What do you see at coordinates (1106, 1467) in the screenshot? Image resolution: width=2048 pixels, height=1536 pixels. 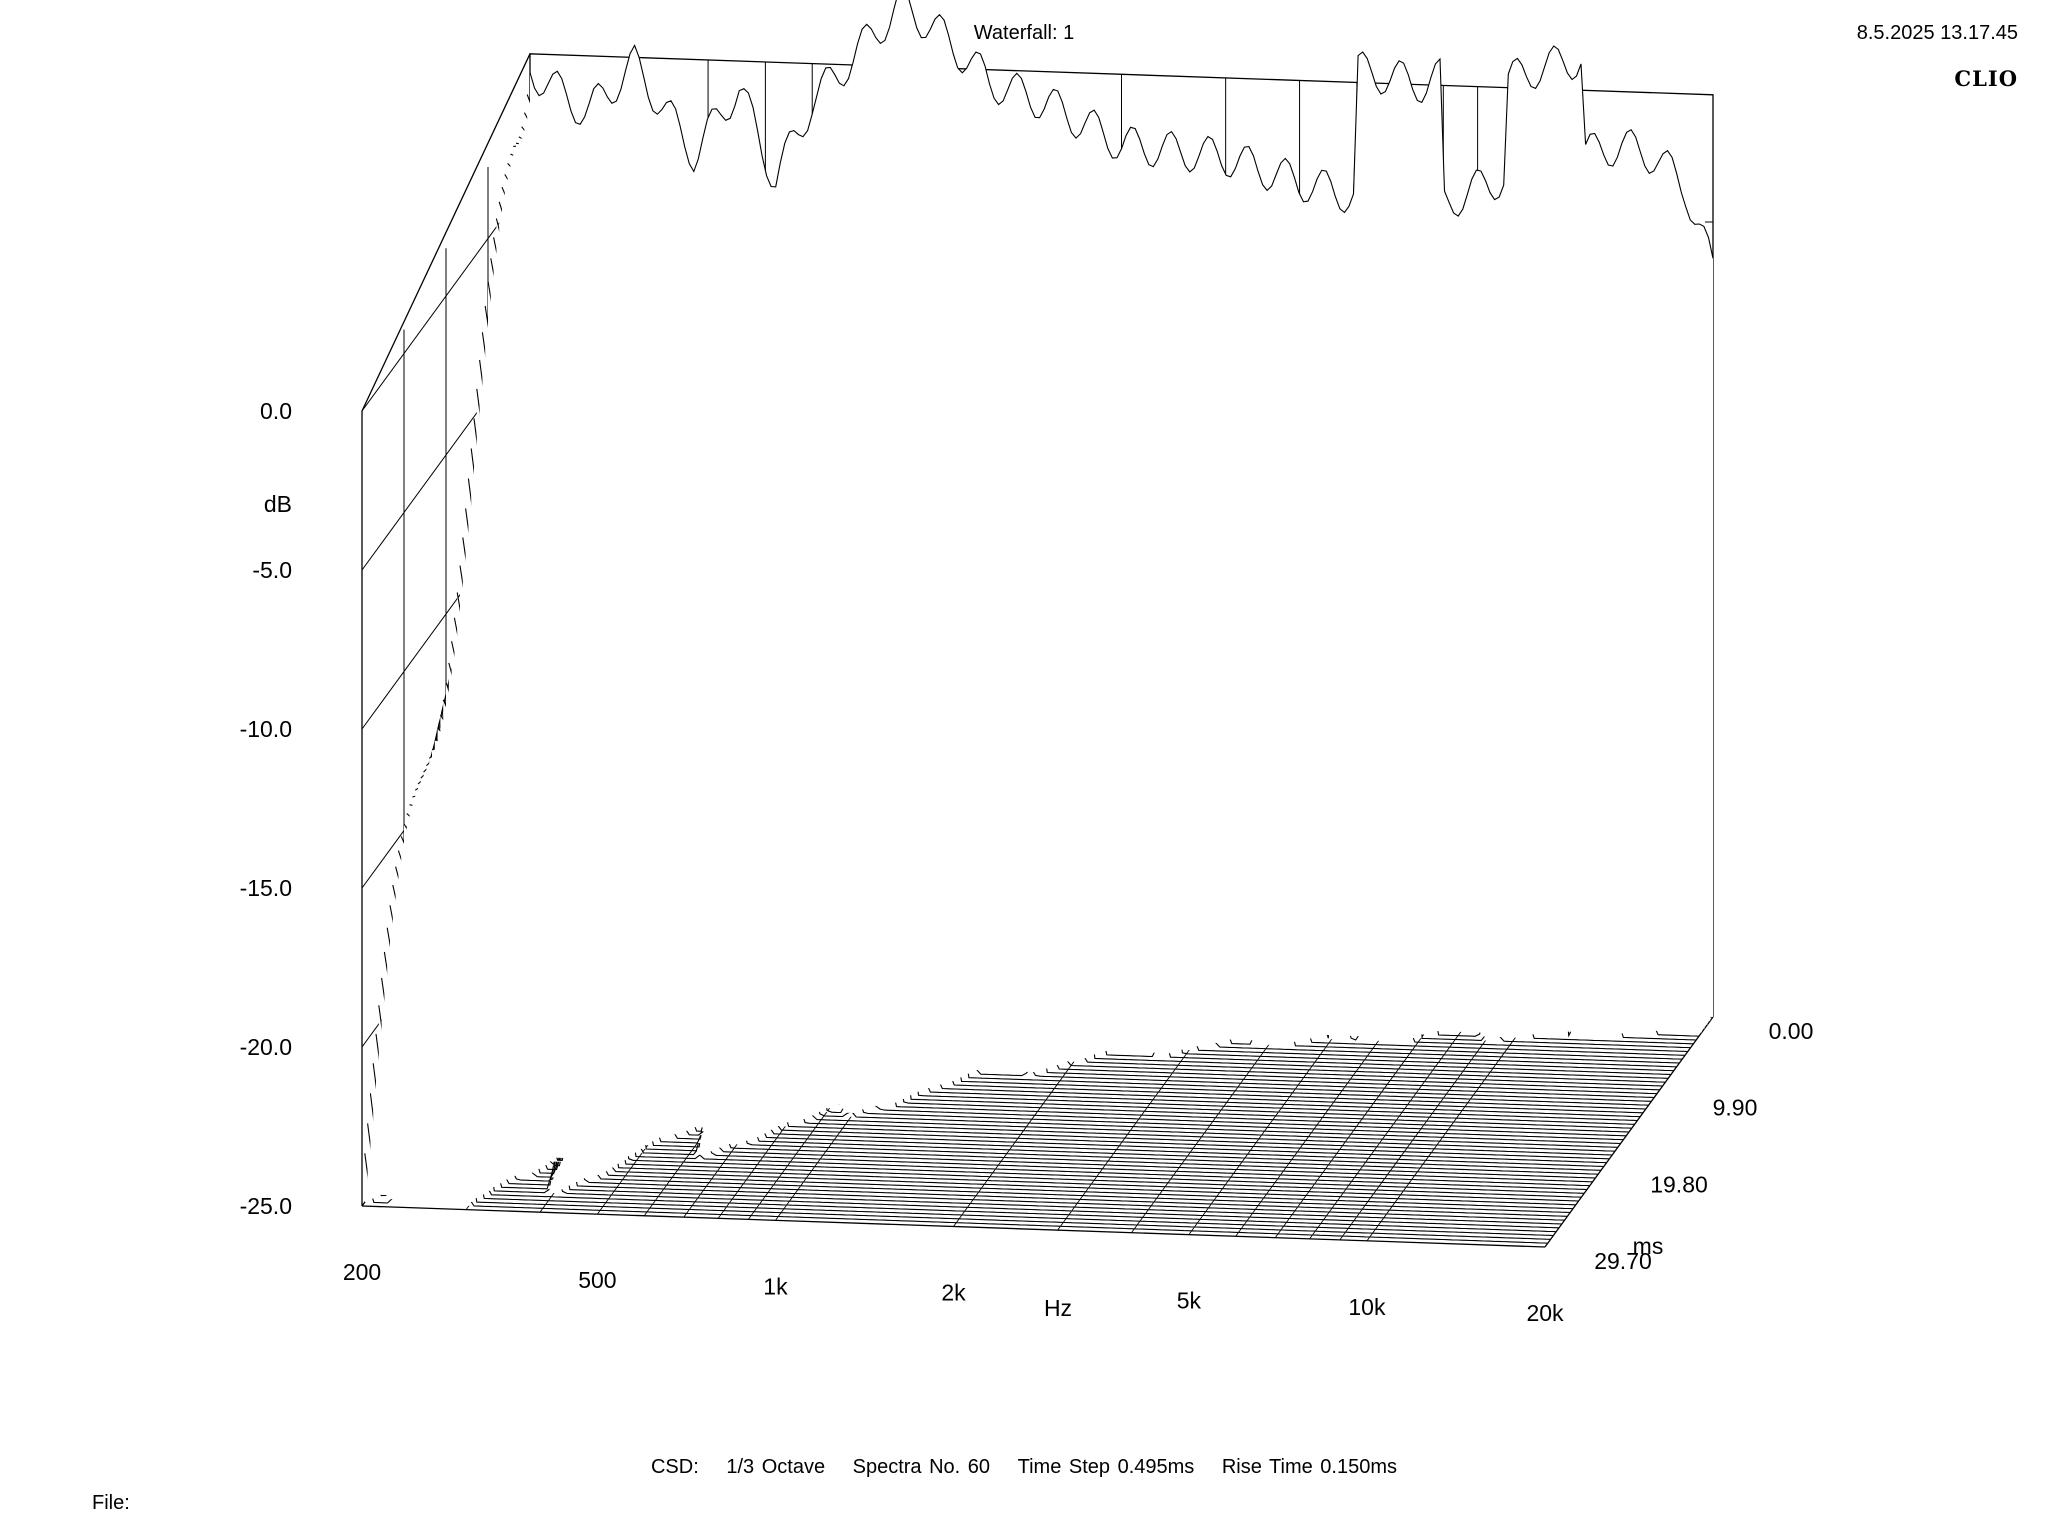 I see `time-step: Time Step 0.495ms` at bounding box center [1106, 1467].